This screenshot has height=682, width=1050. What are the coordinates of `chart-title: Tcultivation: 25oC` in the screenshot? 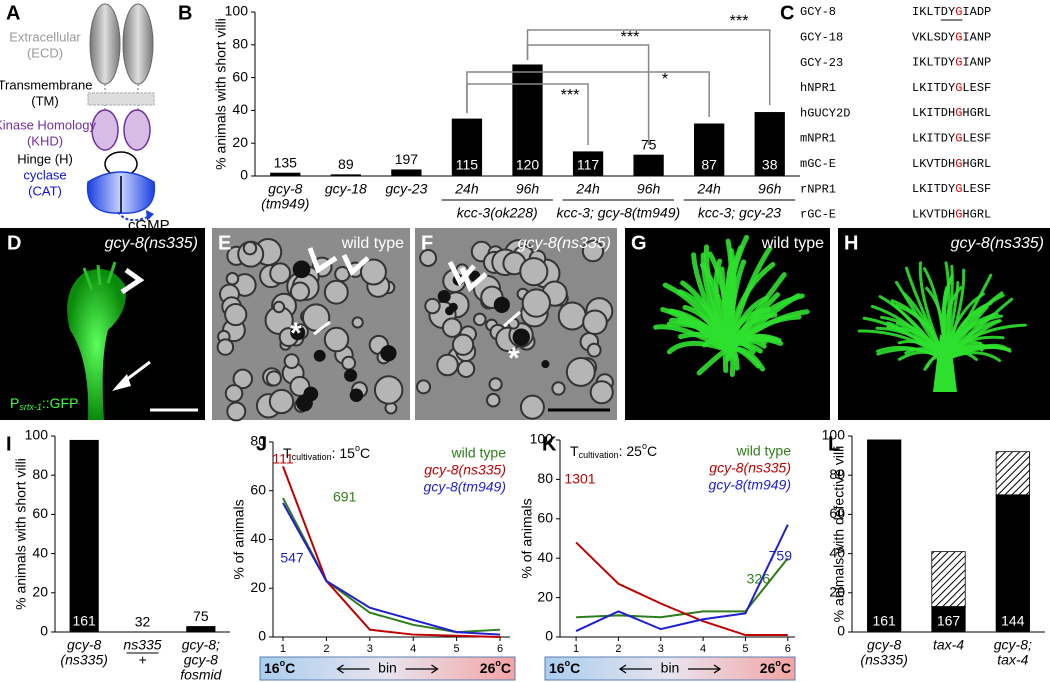 It's located at (613, 450).